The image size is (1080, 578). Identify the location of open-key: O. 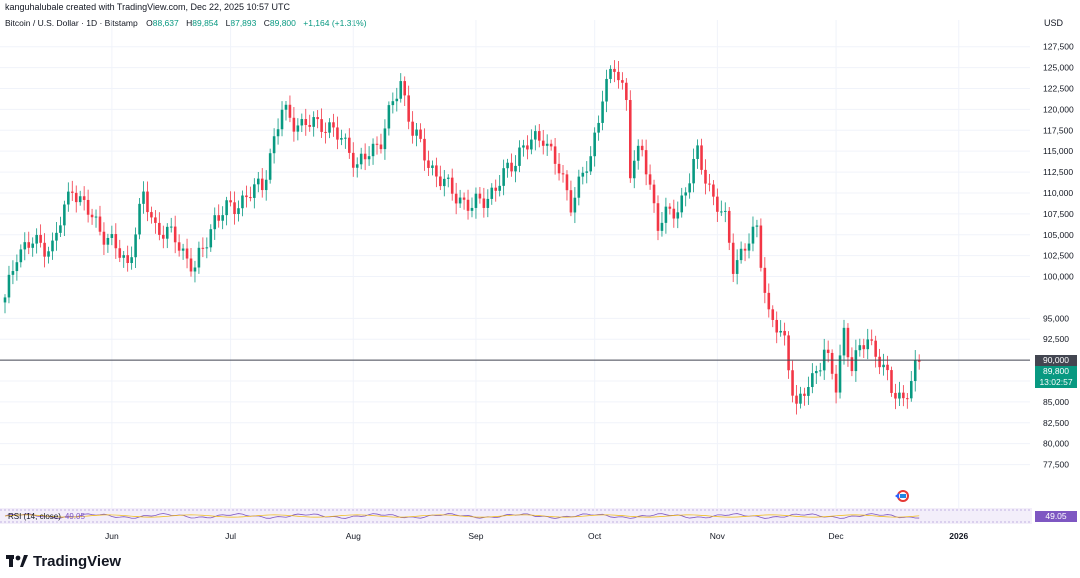
(149, 23).